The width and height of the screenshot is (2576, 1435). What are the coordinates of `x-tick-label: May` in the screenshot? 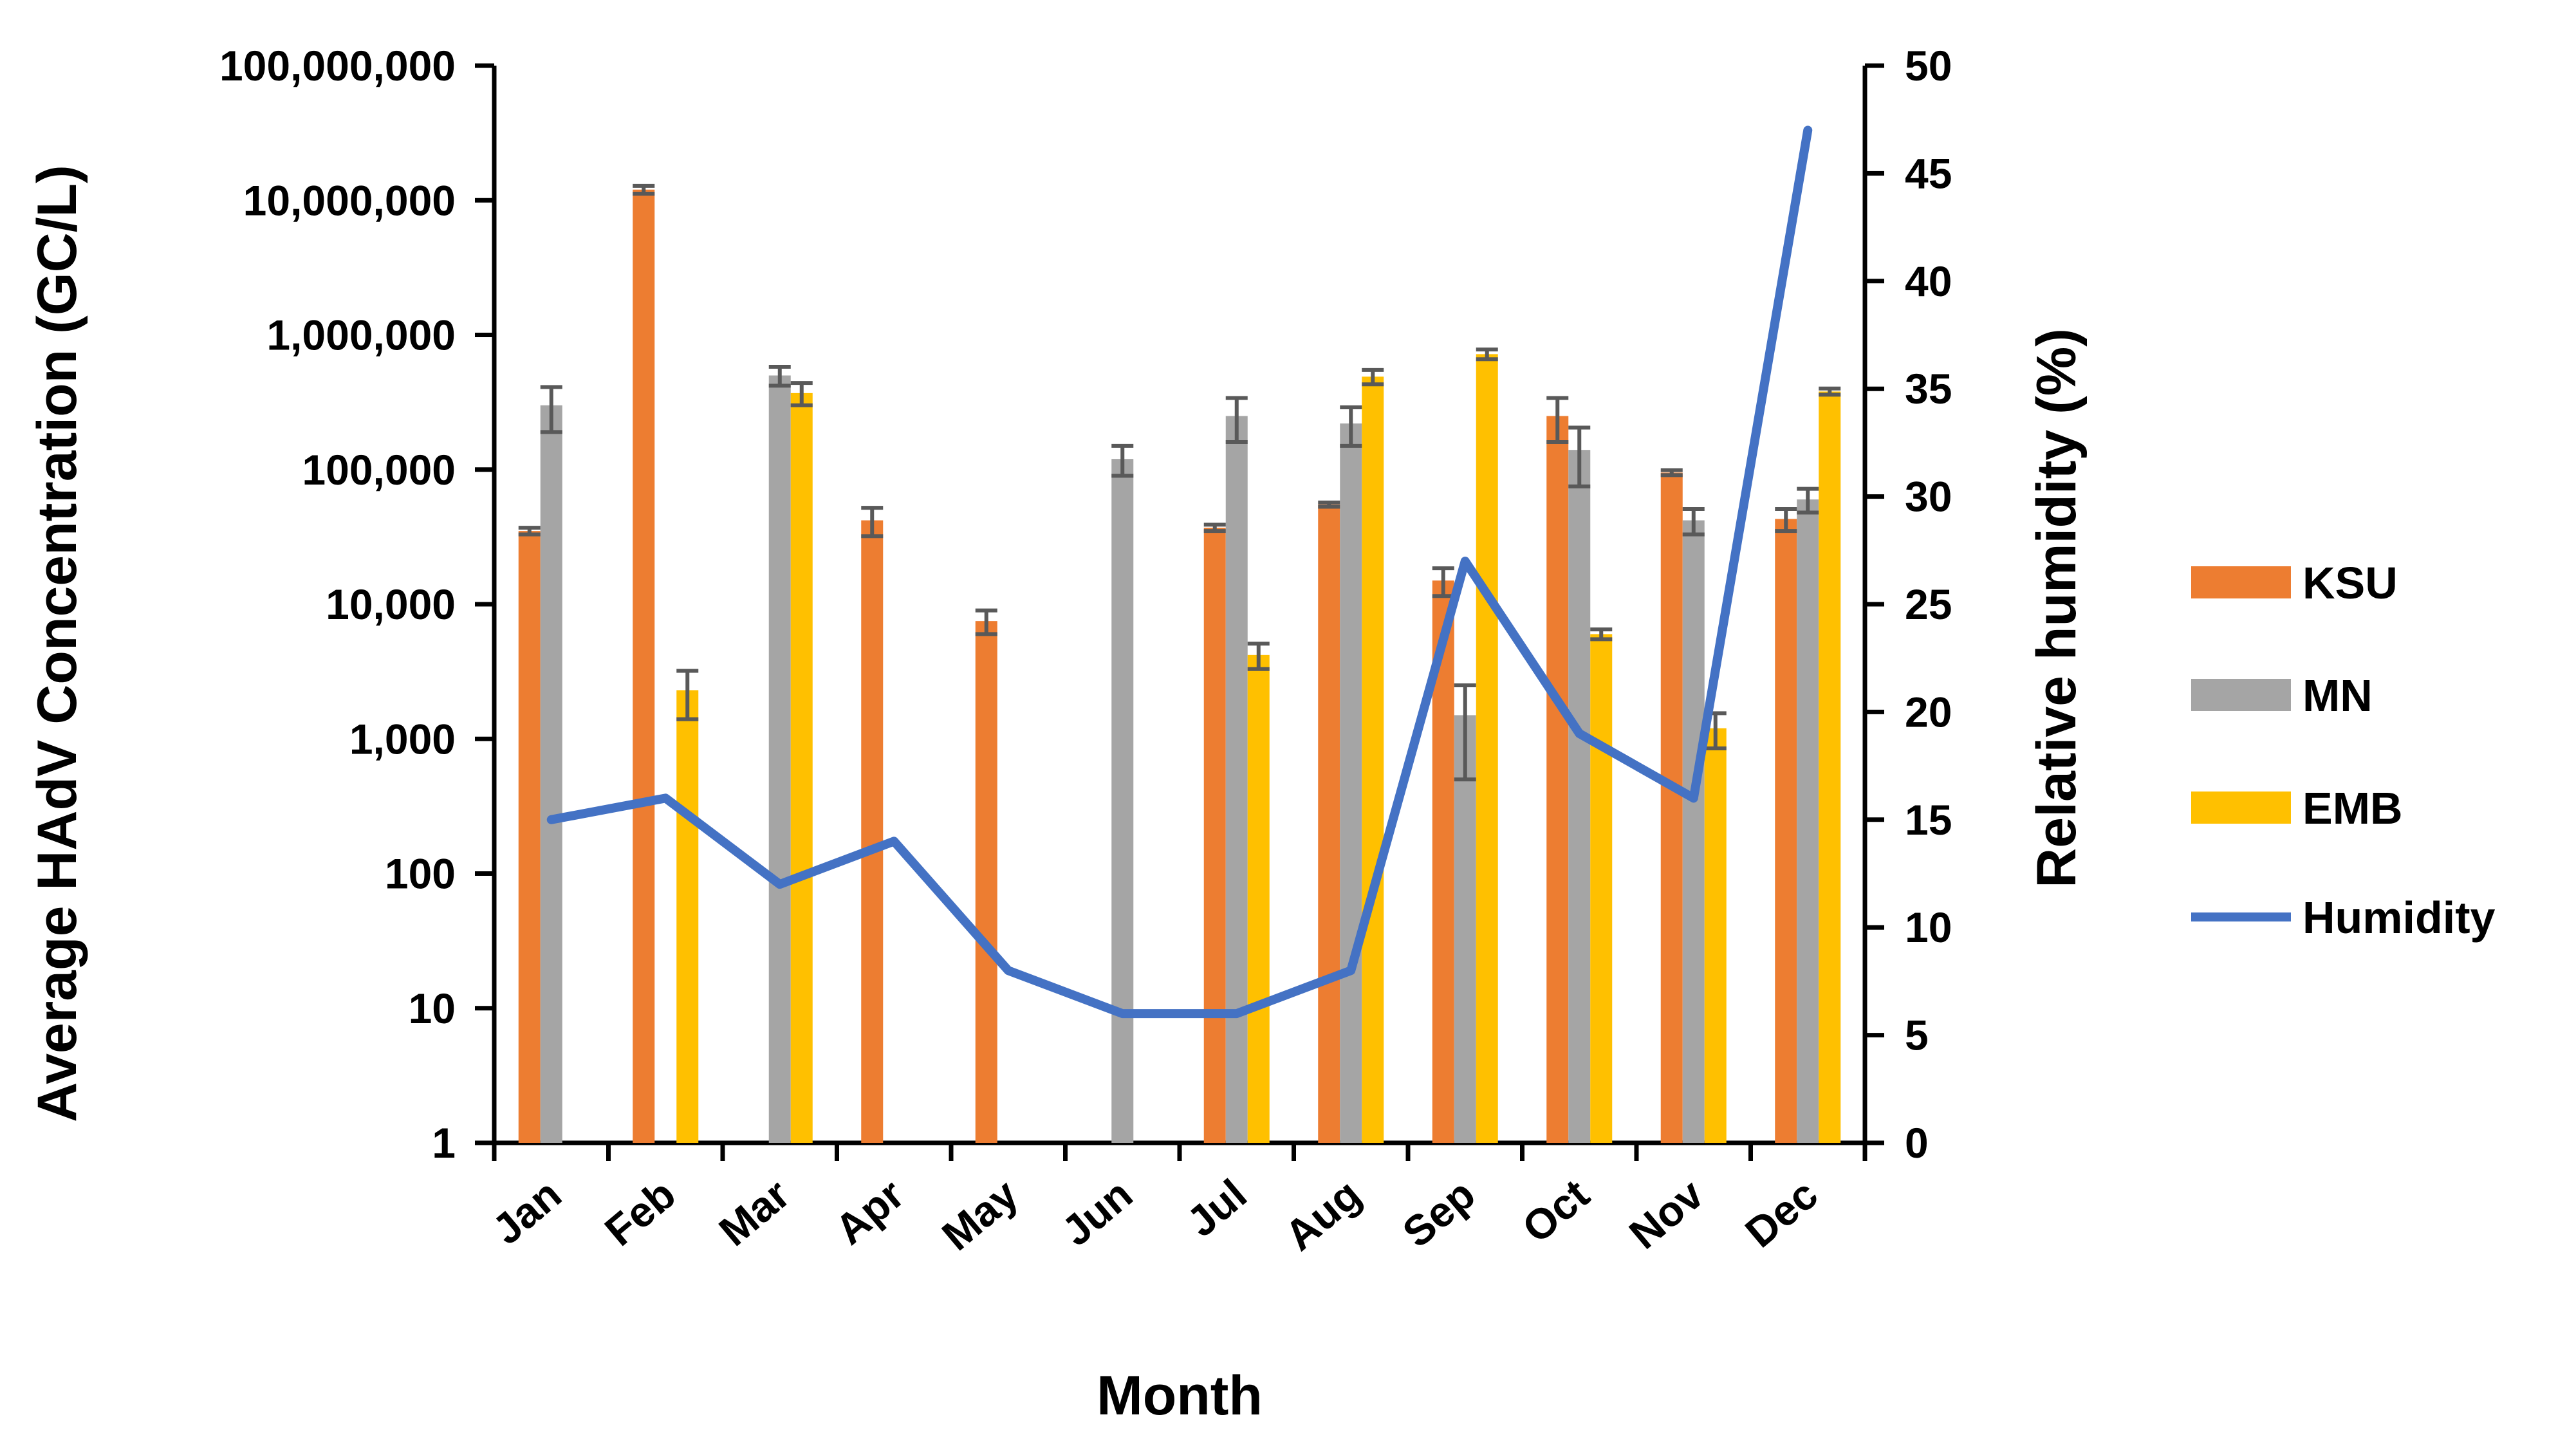 It's located at (980, 1214).